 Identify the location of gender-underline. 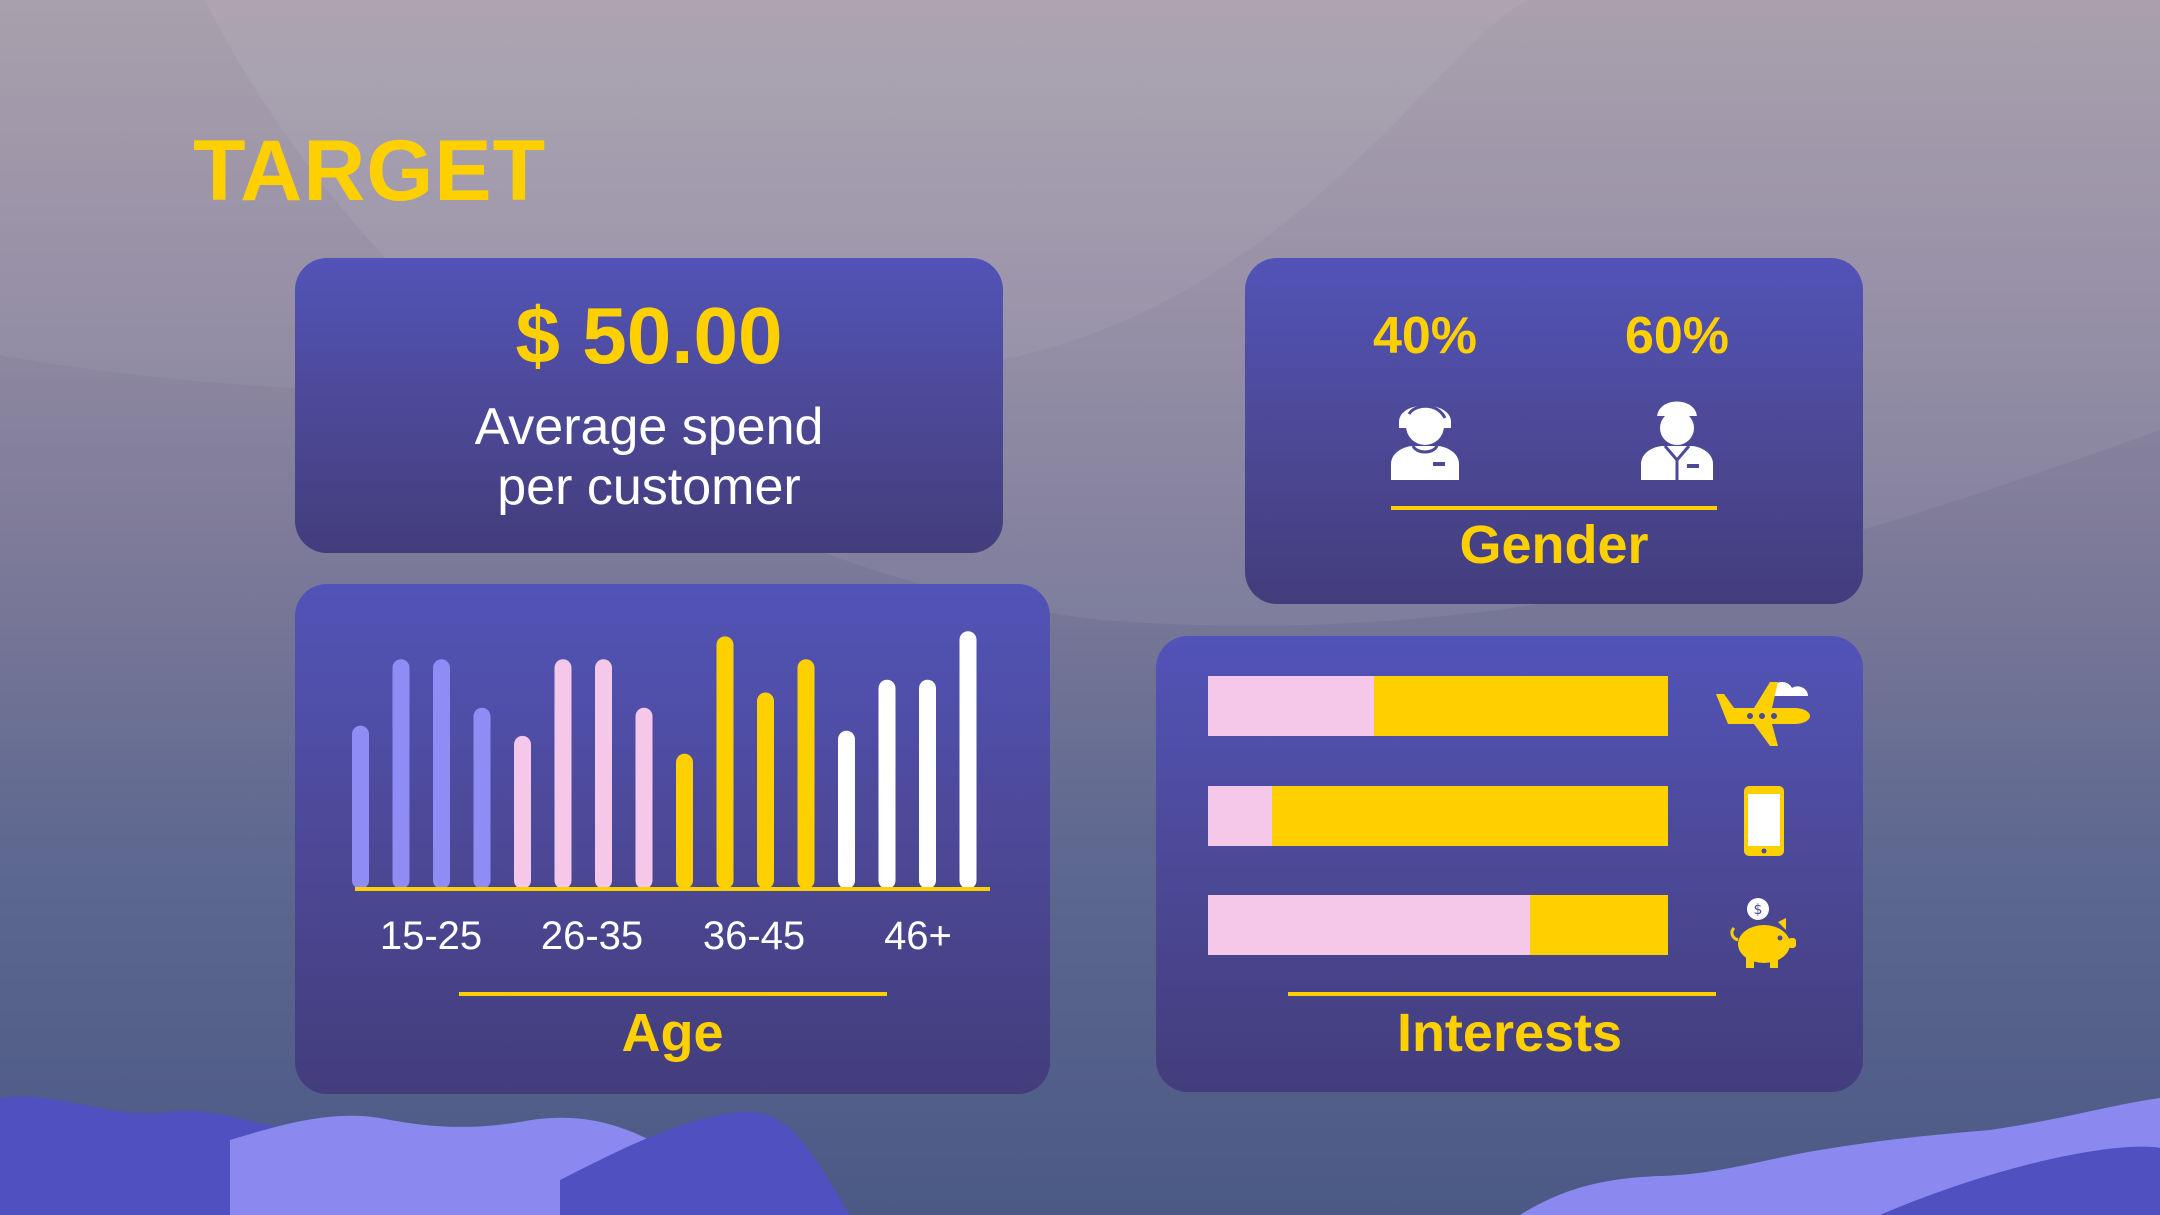
(1554, 508).